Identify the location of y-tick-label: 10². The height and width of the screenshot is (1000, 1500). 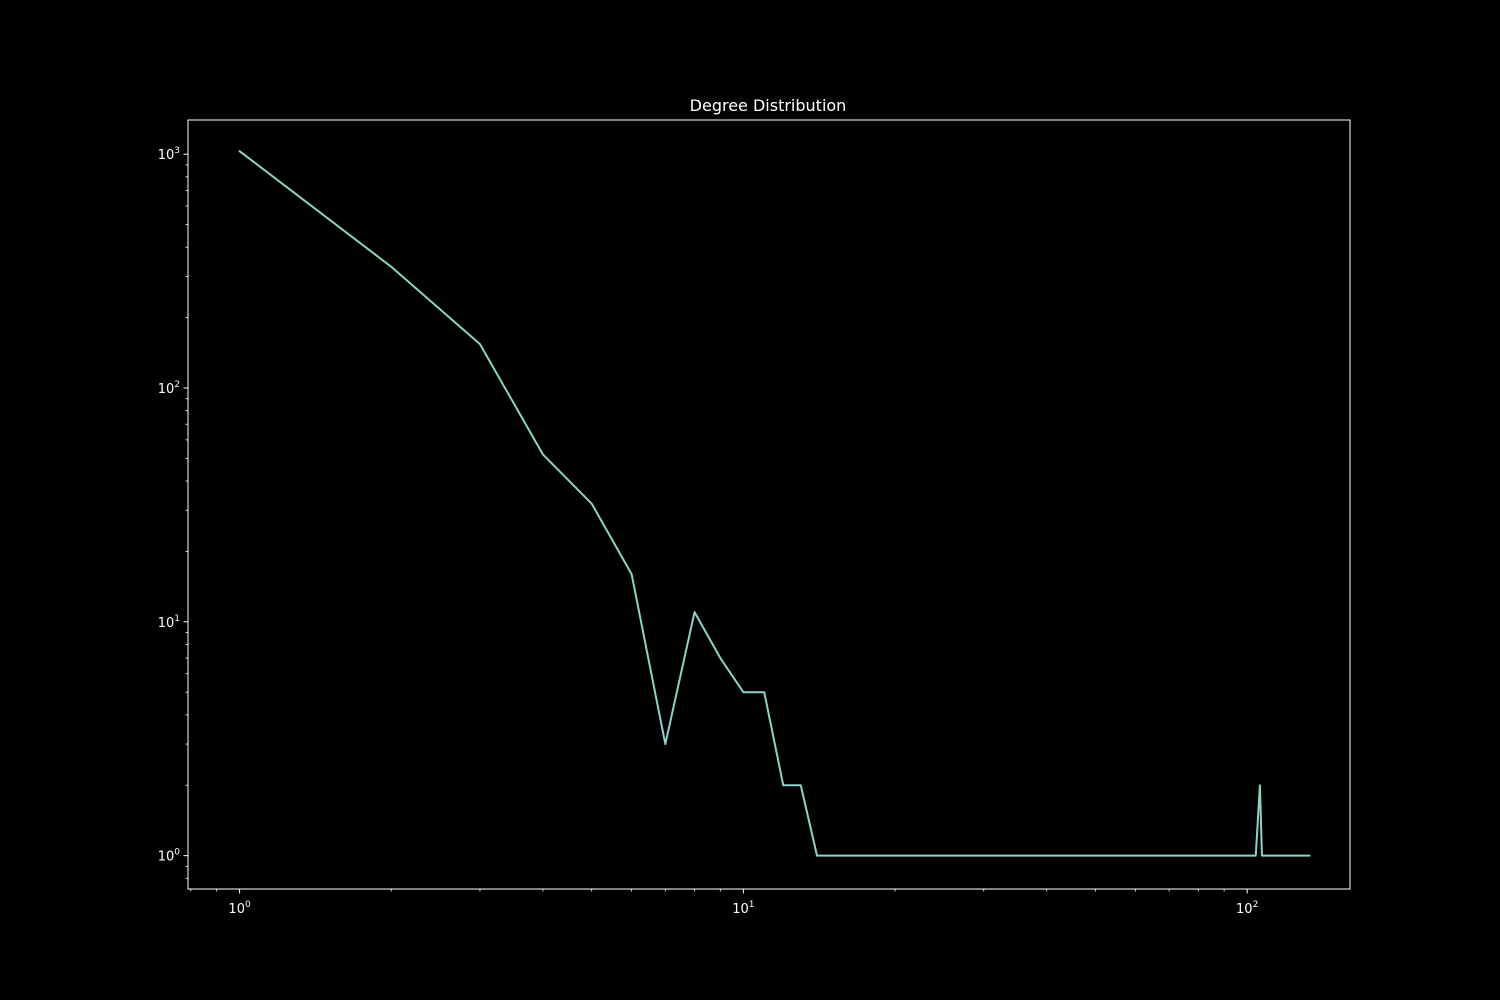
(169, 388).